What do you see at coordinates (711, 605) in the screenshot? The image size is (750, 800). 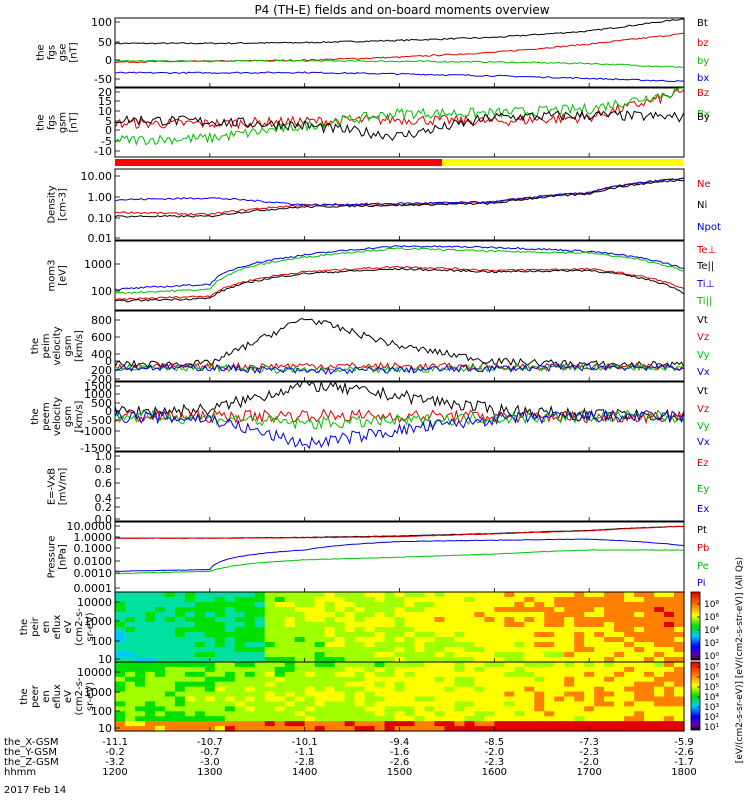 I see `colorbar-tick-label: 10⁸` at bounding box center [711, 605].